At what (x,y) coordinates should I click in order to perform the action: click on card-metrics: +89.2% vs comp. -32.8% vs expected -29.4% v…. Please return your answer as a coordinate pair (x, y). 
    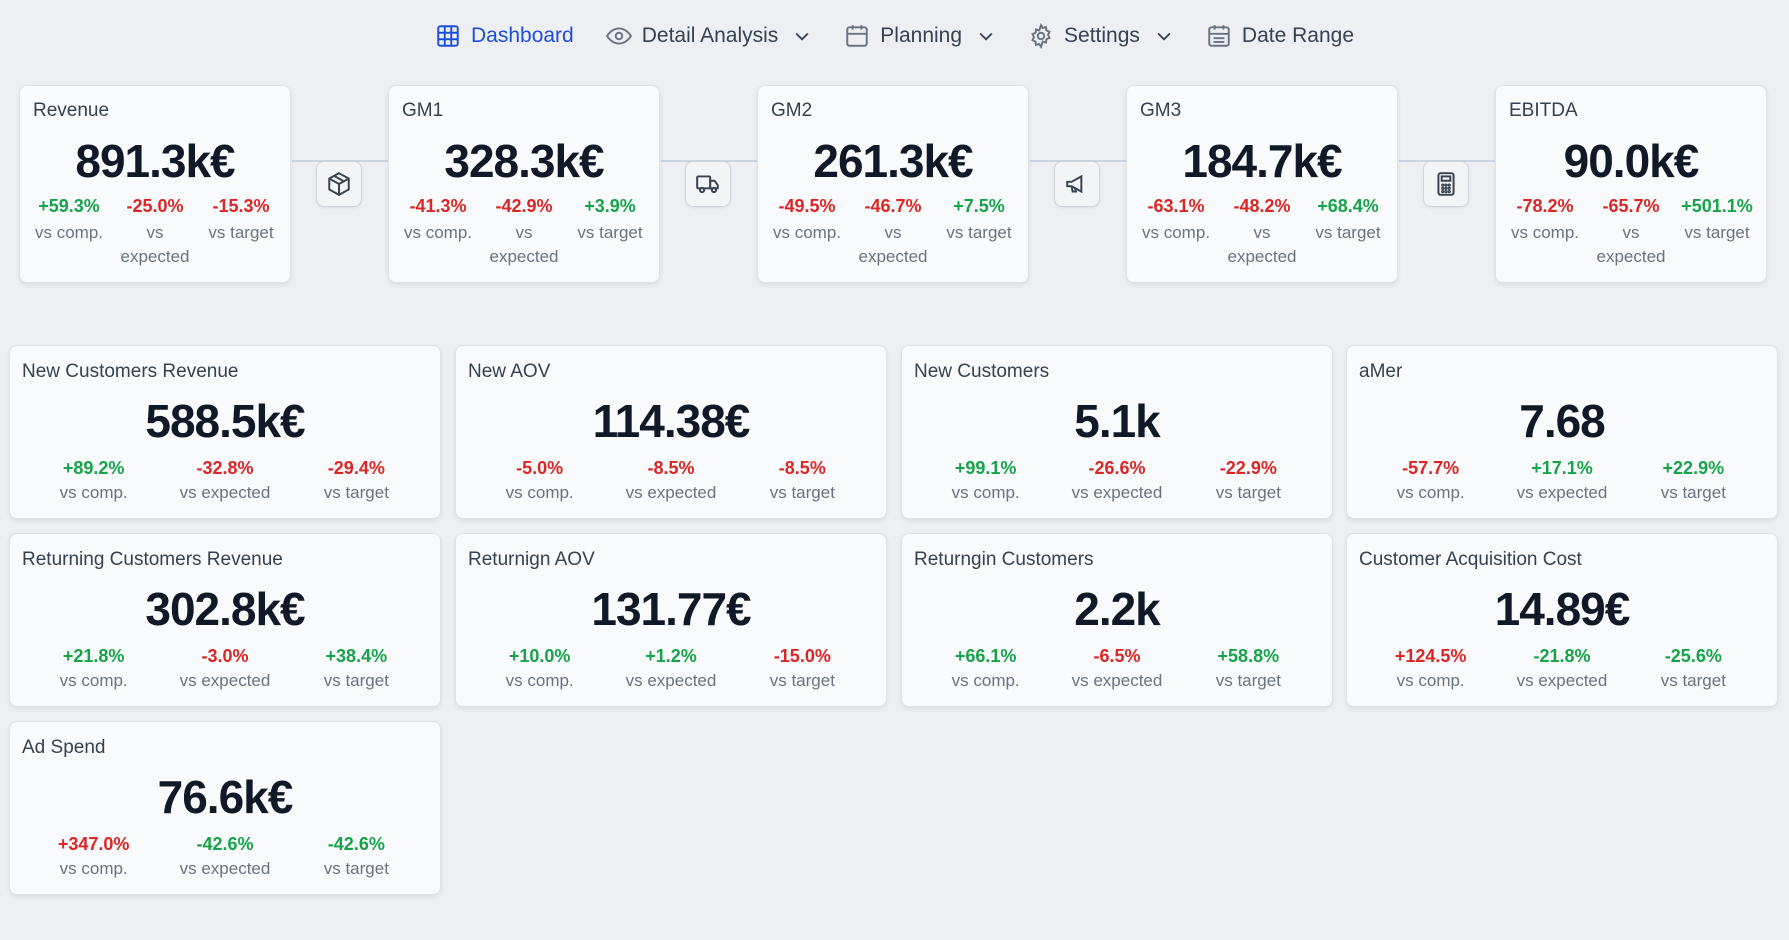
    Looking at the image, I should click on (225, 481).